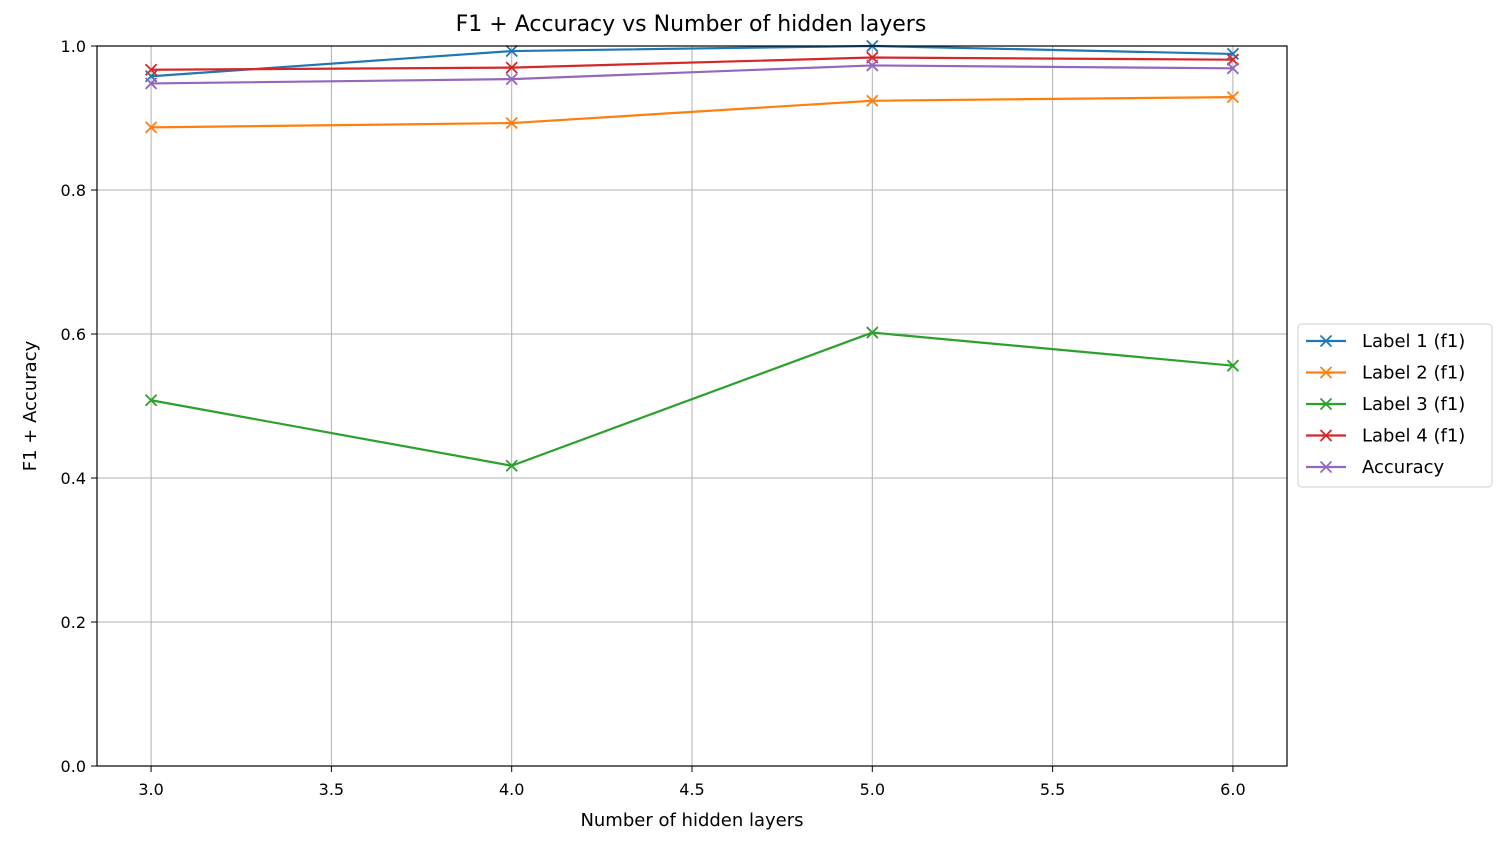 The width and height of the screenshot is (1511, 845). I want to click on series-label-2-f1-line, so click(692, 112).